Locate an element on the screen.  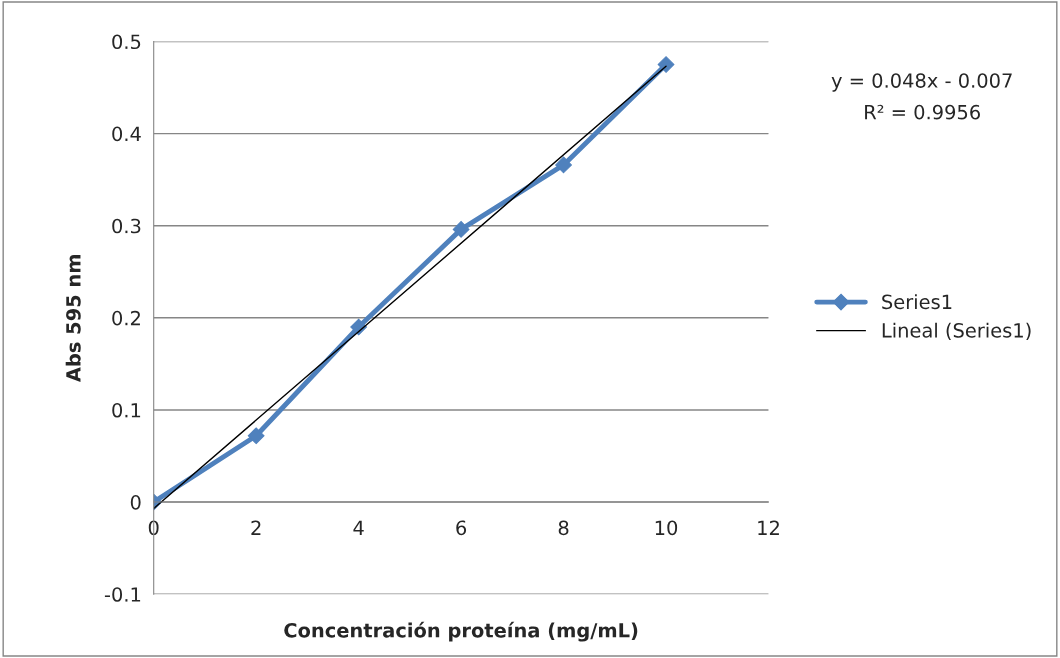
x-tick-label: 6 is located at coordinates (461, 528).